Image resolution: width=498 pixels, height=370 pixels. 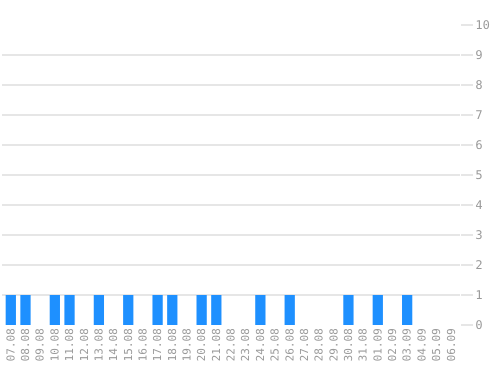 I want to click on x-tick-label: 04.09, so click(x=421, y=345).